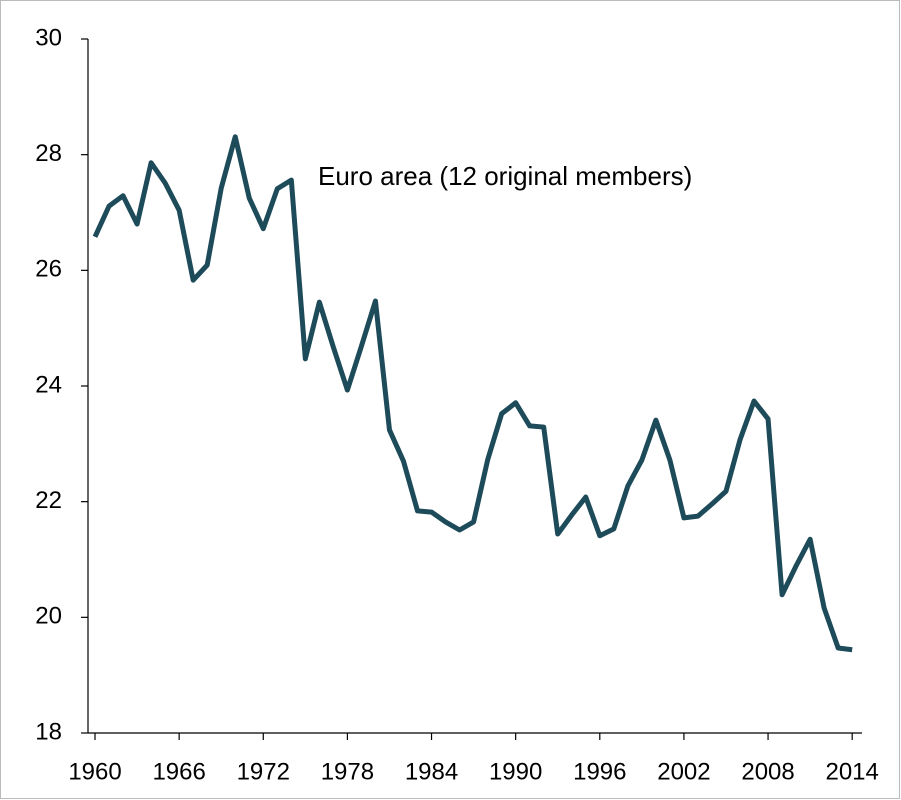  What do you see at coordinates (851, 771) in the screenshot?
I see `x-tick-label: 2014` at bounding box center [851, 771].